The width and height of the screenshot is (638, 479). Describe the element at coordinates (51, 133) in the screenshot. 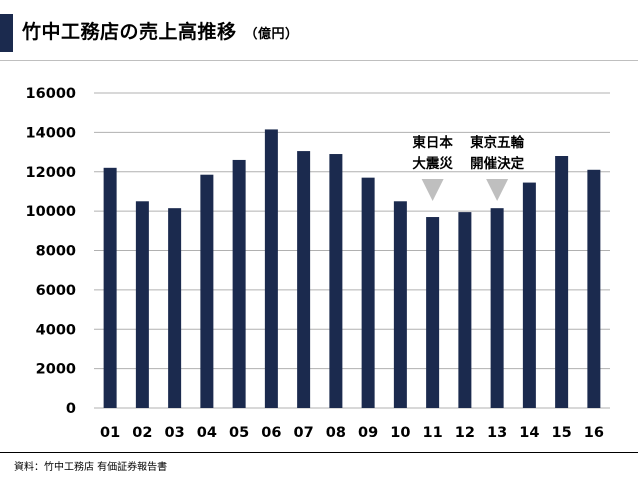

I see `y-tick-label: 14000` at that location.